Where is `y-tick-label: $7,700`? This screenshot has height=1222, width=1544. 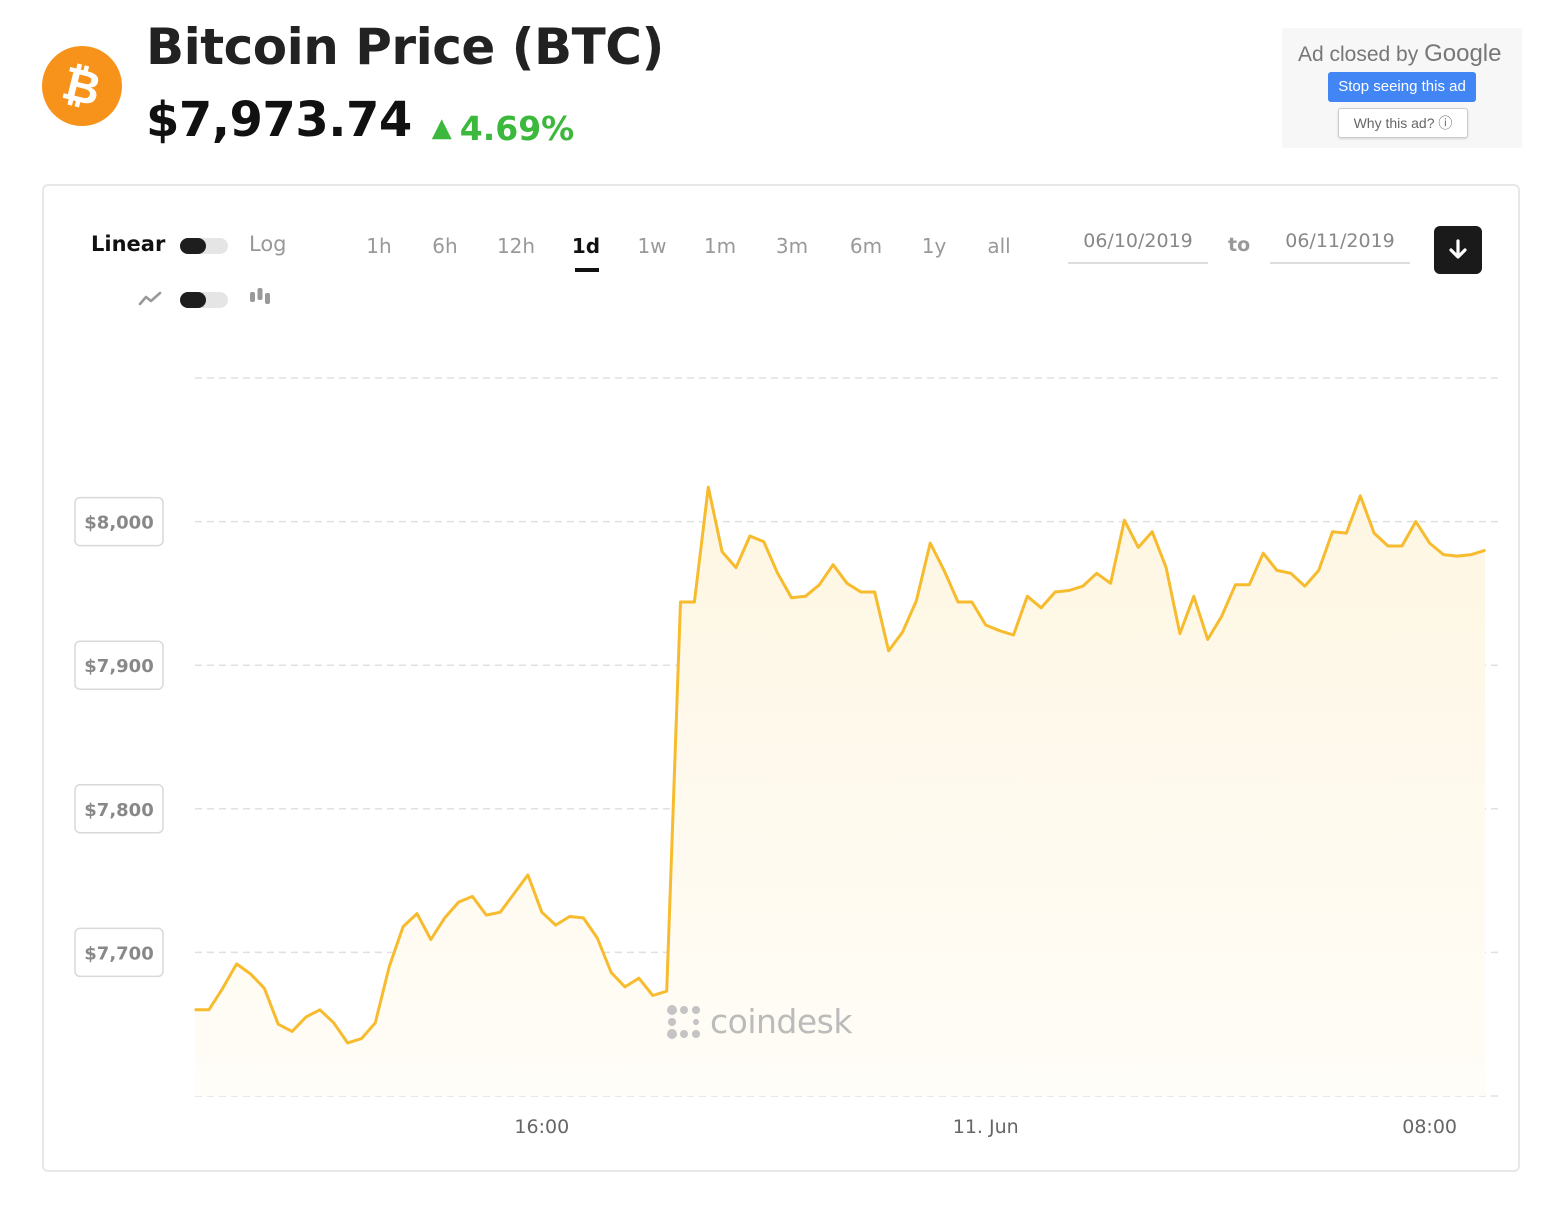
y-tick-label: $7,700 is located at coordinates (118, 953).